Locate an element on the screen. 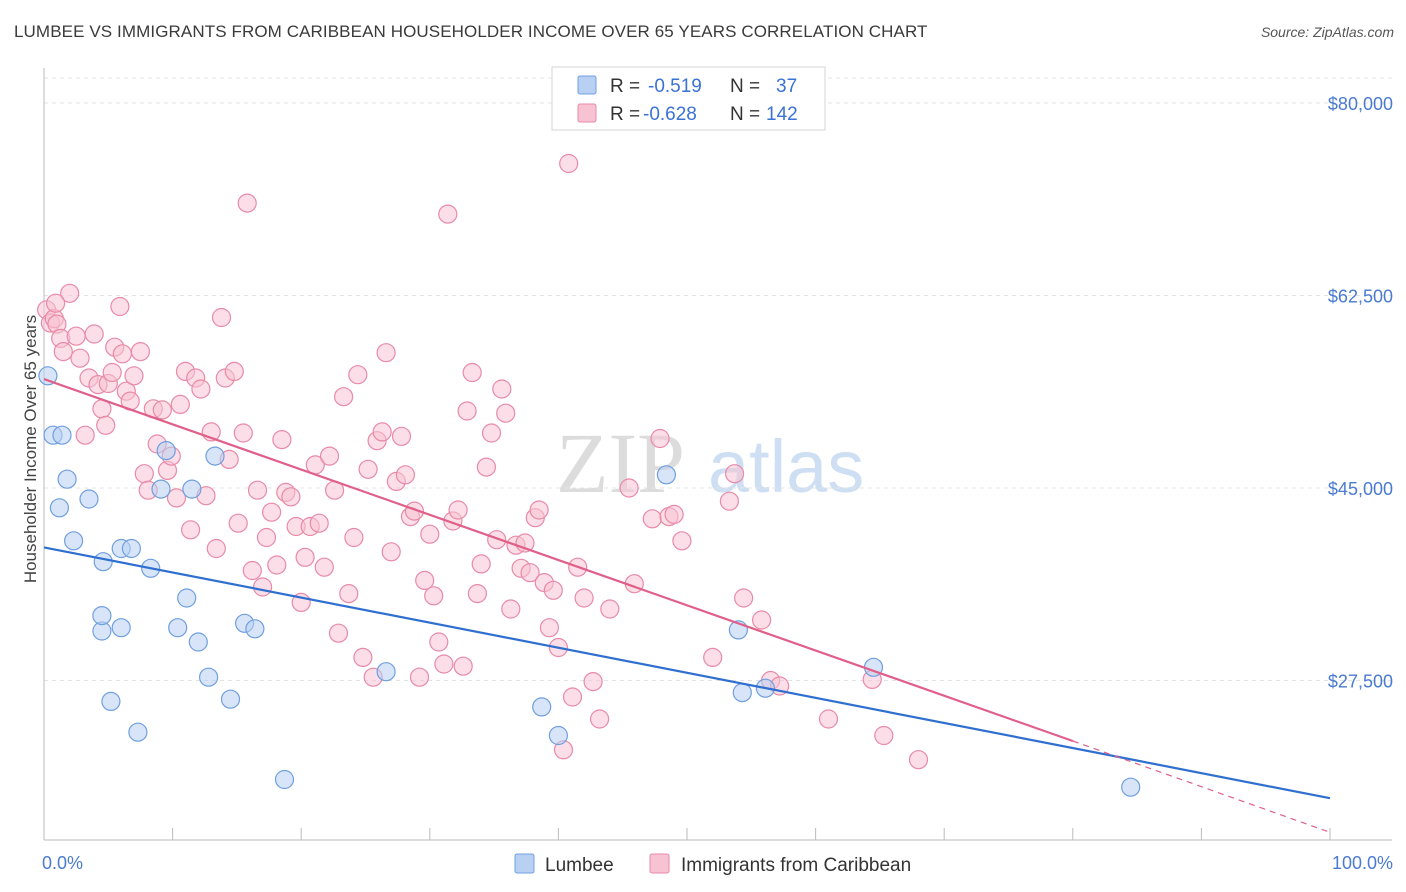 This screenshot has width=1406, height=892. source-credit: Source: ZipAtlas.com is located at coordinates (1327, 32).